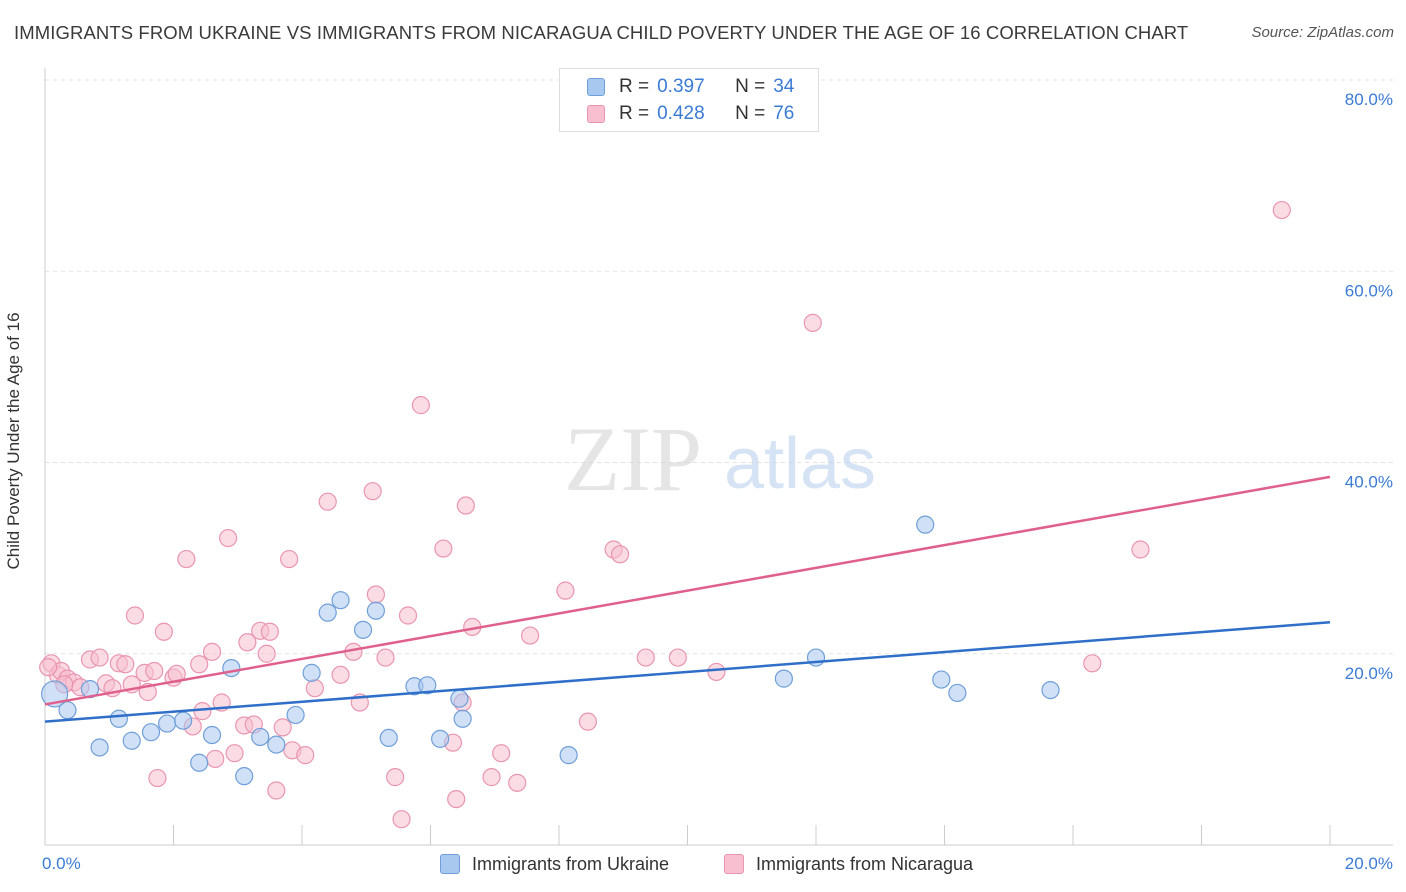 Image resolution: width=1406 pixels, height=892 pixels. What do you see at coordinates (1369, 290) in the screenshot?
I see `y-tick-label: 60.0%` at bounding box center [1369, 290].